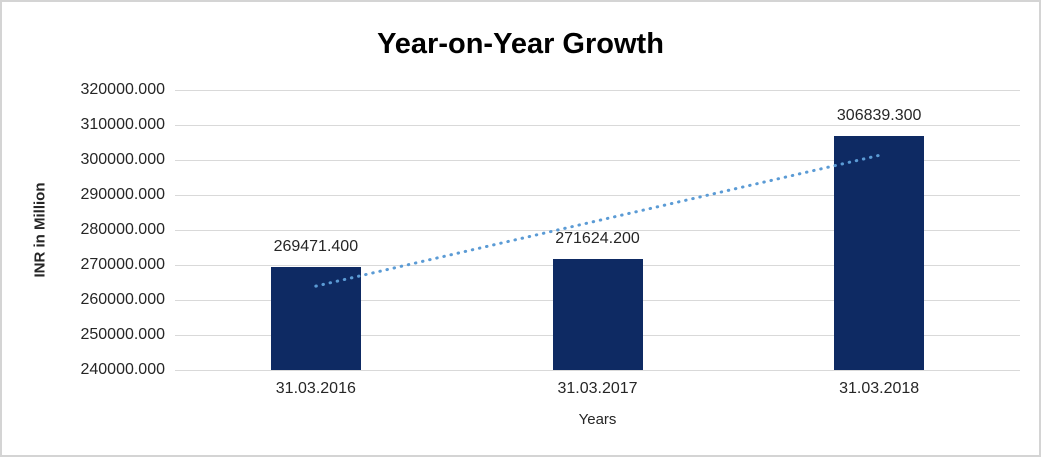 The height and width of the screenshot is (457, 1041). What do you see at coordinates (122, 264) in the screenshot?
I see `y-tick-label: 270000.000` at bounding box center [122, 264].